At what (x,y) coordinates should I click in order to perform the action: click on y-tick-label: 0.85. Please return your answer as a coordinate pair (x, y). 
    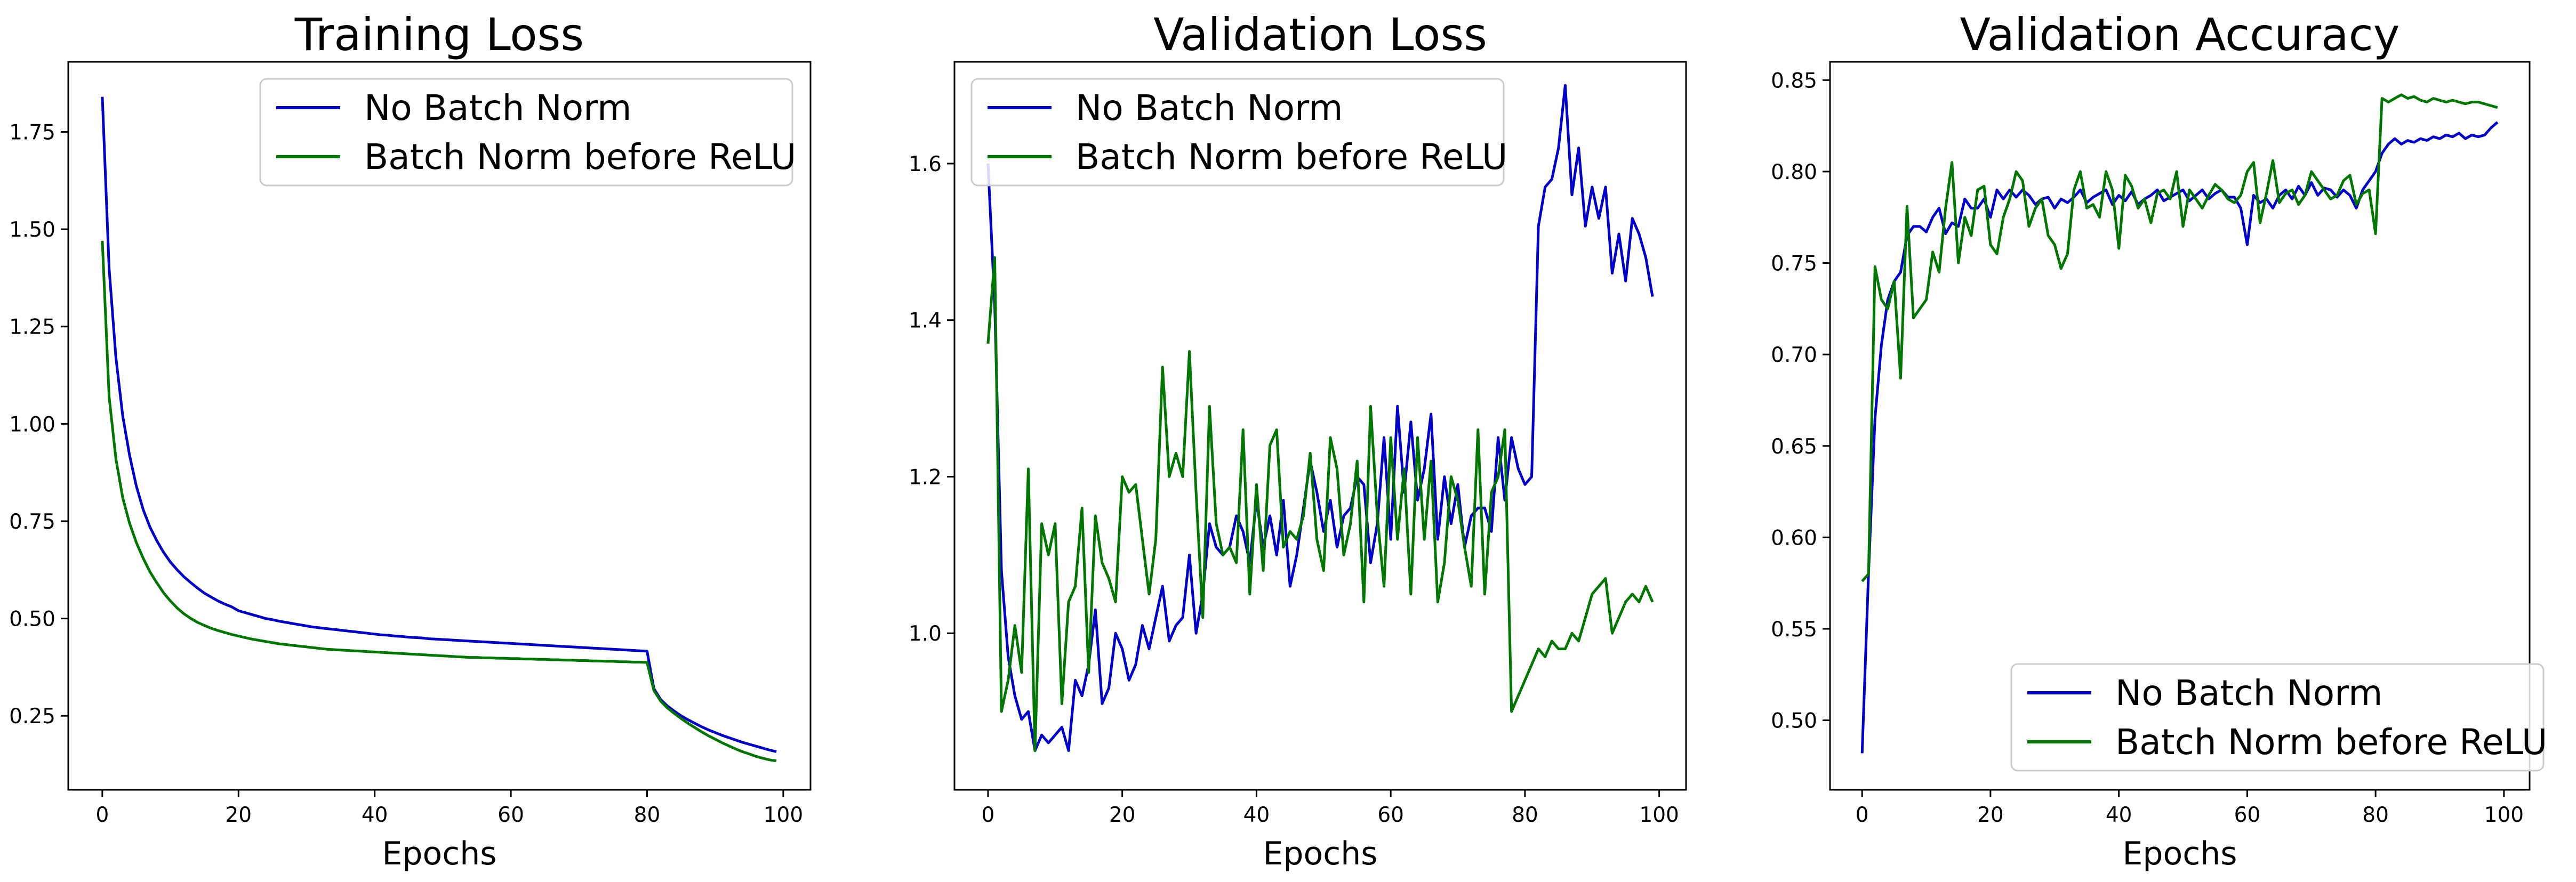
    Looking at the image, I should click on (1794, 81).